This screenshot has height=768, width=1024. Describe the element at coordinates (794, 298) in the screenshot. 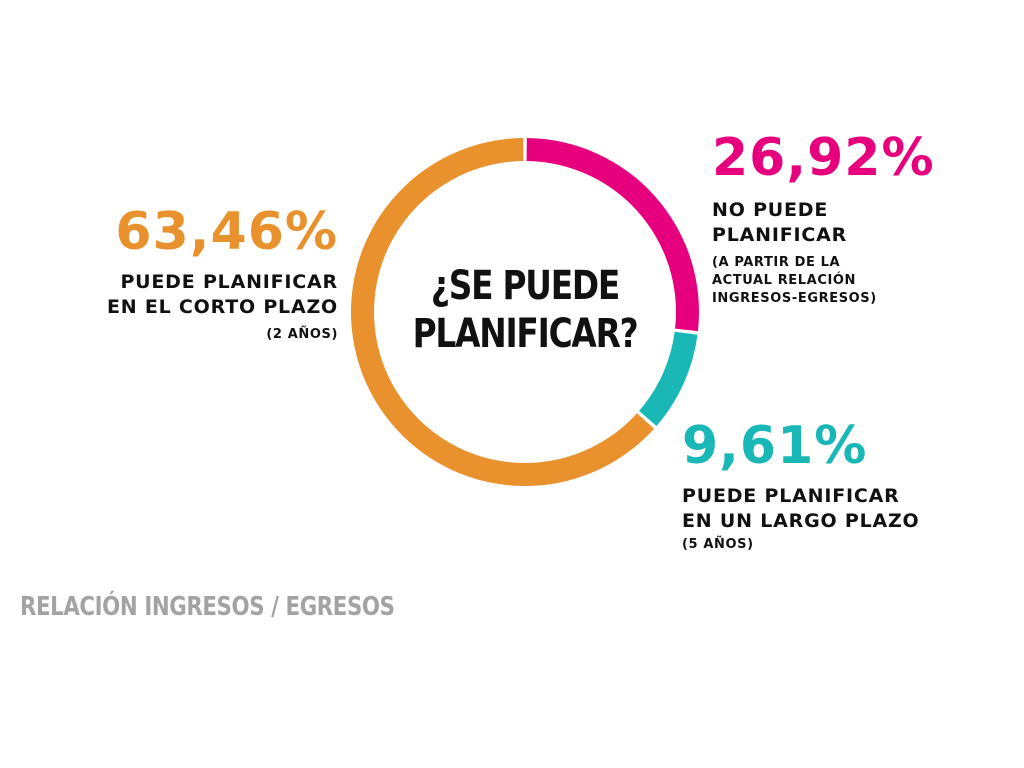

I see `cannot-plan-note-line-3: INGRESOS-EGRESOS)` at that location.